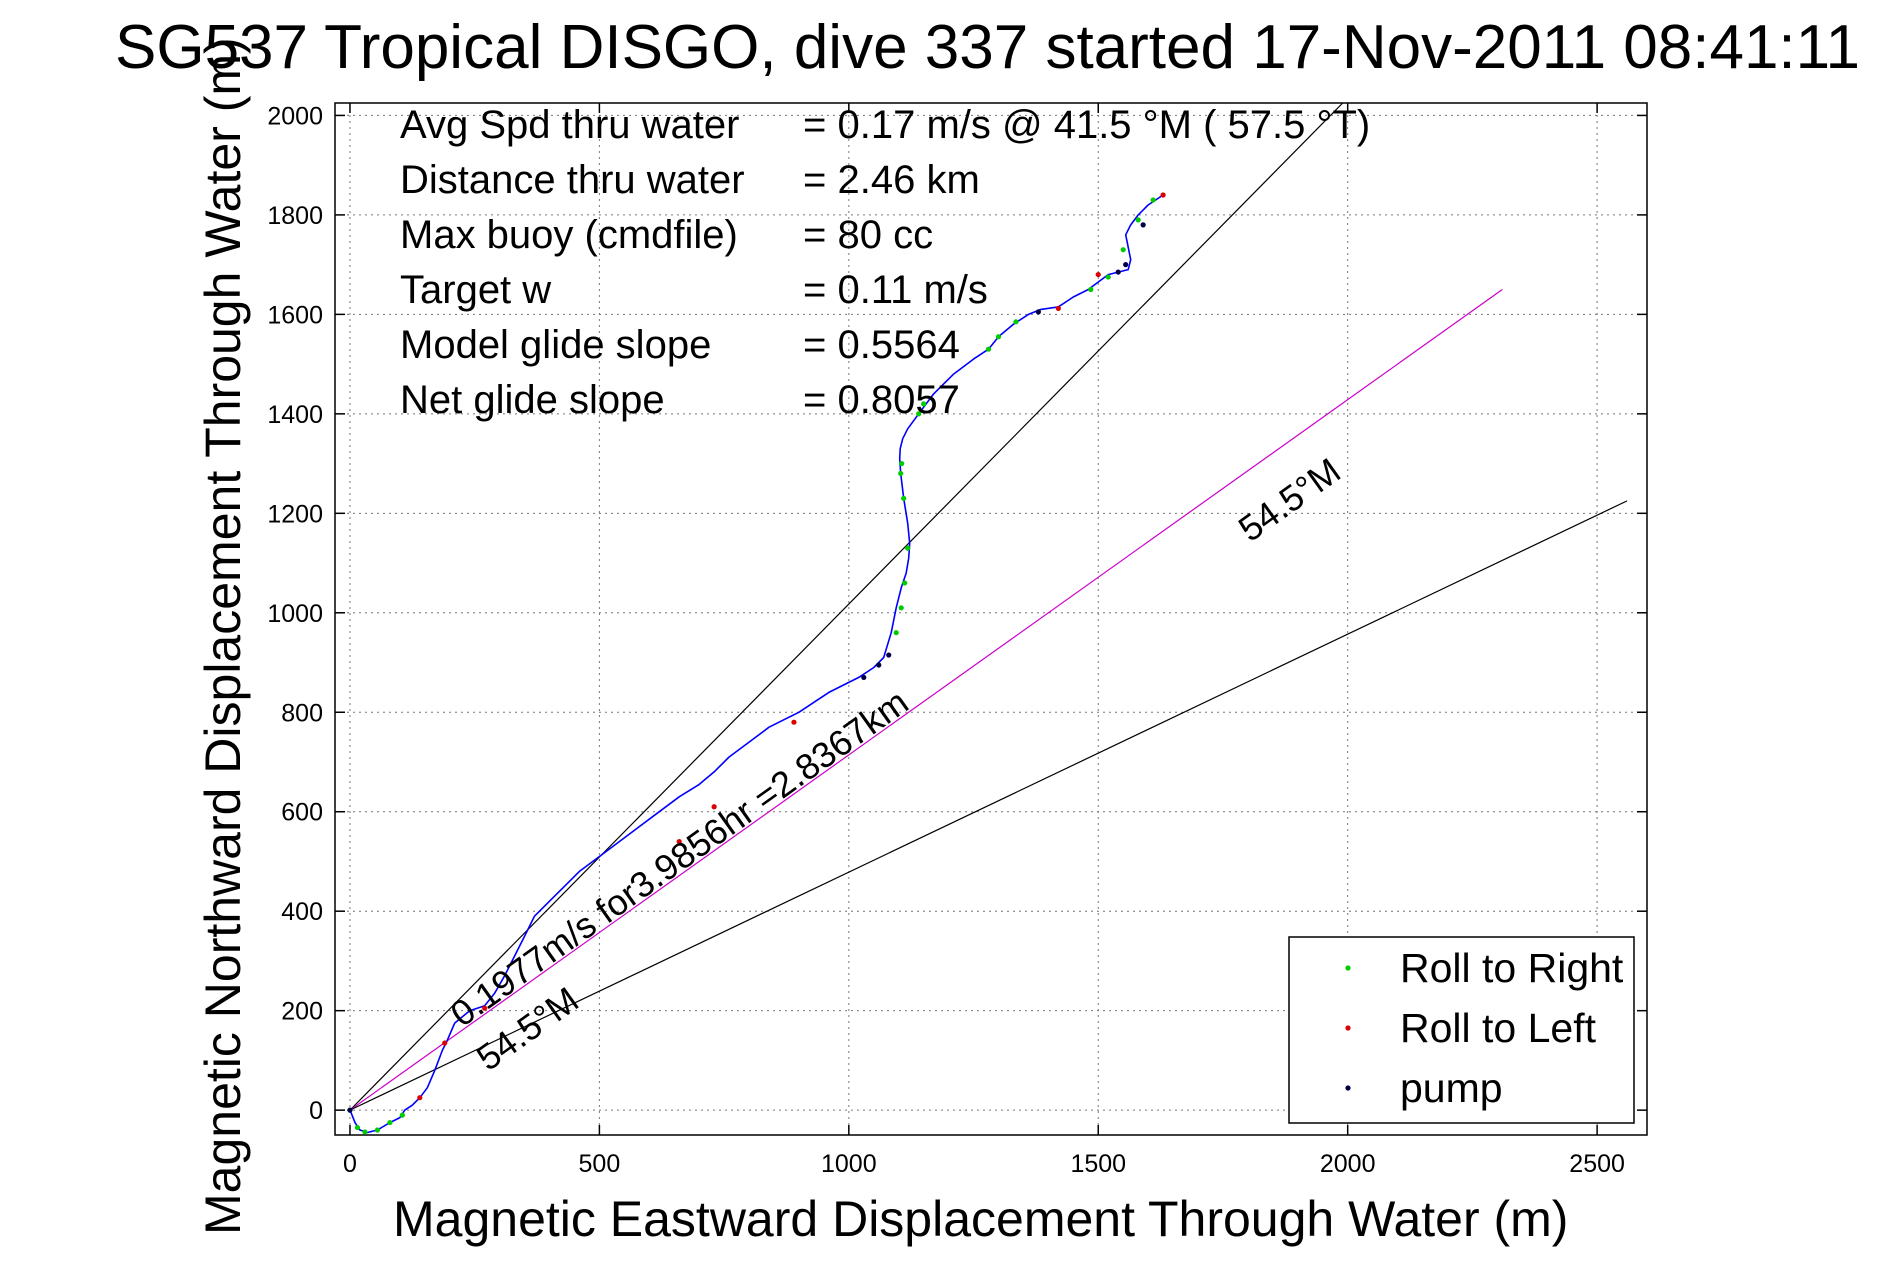 Image resolution: width=1891 pixels, height=1262 pixels. Describe the element at coordinates (302, 1012) in the screenshot. I see `y-tick-label: 200` at that location.